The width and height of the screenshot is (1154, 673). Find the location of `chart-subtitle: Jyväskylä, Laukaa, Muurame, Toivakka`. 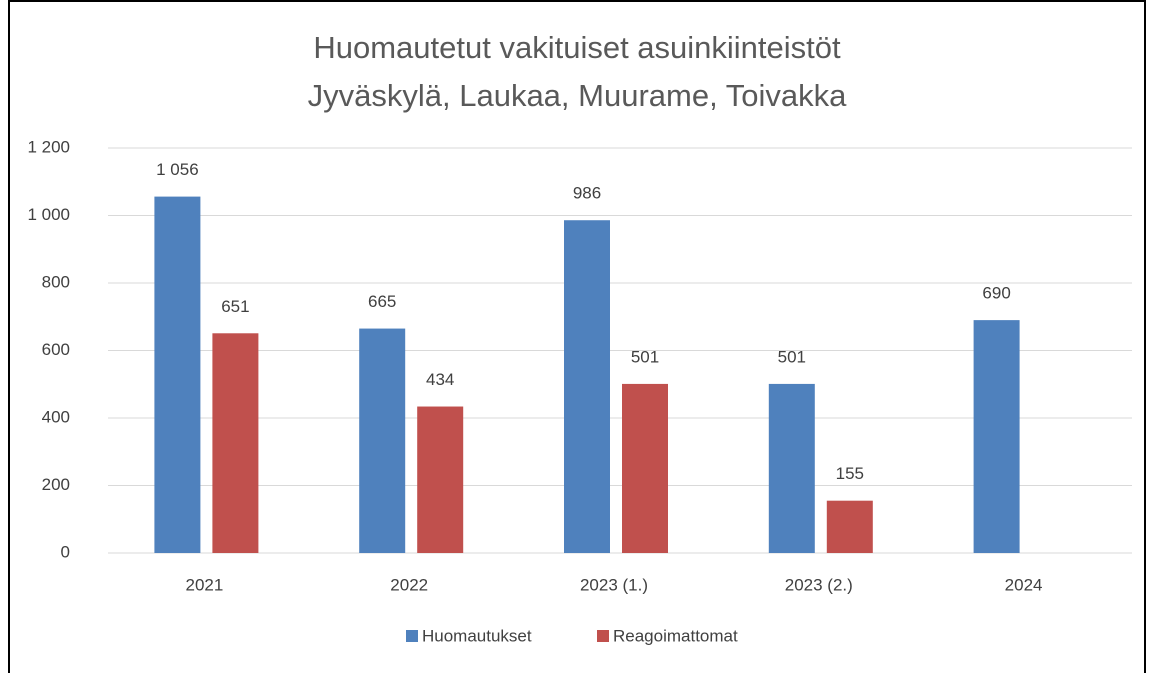

chart-subtitle: Jyväskylä, Laukaa, Muurame, Toivakka is located at coordinates (577, 95).